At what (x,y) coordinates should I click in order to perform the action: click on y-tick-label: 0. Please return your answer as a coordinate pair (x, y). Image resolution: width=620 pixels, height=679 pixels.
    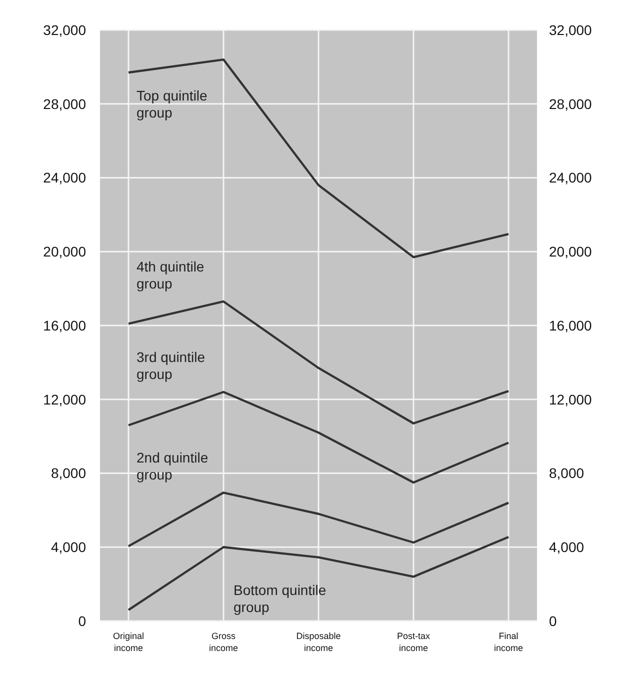
    Looking at the image, I should click on (82, 620).